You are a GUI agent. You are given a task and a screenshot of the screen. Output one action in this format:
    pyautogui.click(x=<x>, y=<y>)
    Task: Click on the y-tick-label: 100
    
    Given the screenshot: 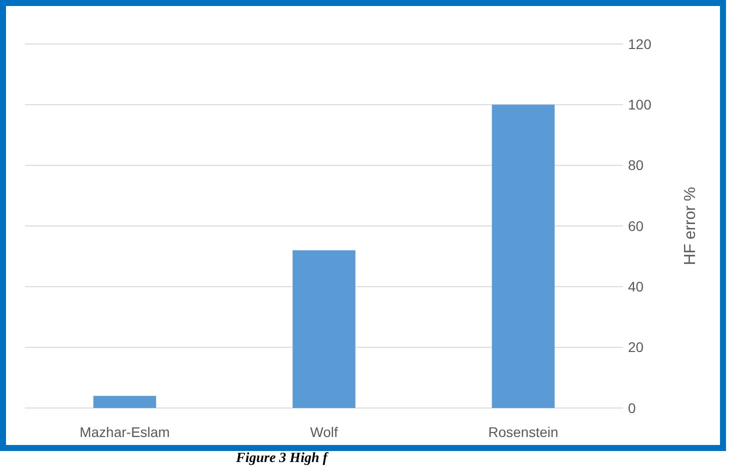 What is the action you would take?
    pyautogui.click(x=640, y=104)
    